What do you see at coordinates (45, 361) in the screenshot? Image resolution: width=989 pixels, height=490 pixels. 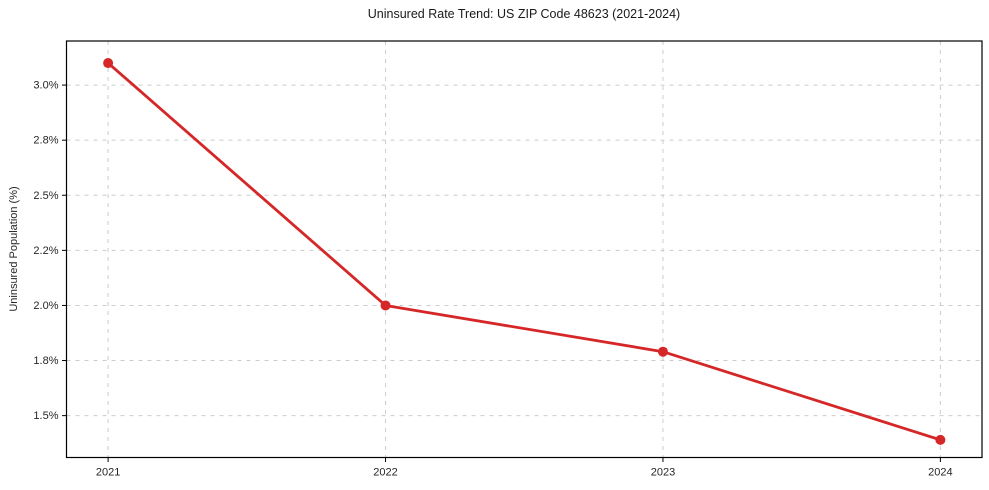 I see `y-tick-label: 1.8%` at bounding box center [45, 361].